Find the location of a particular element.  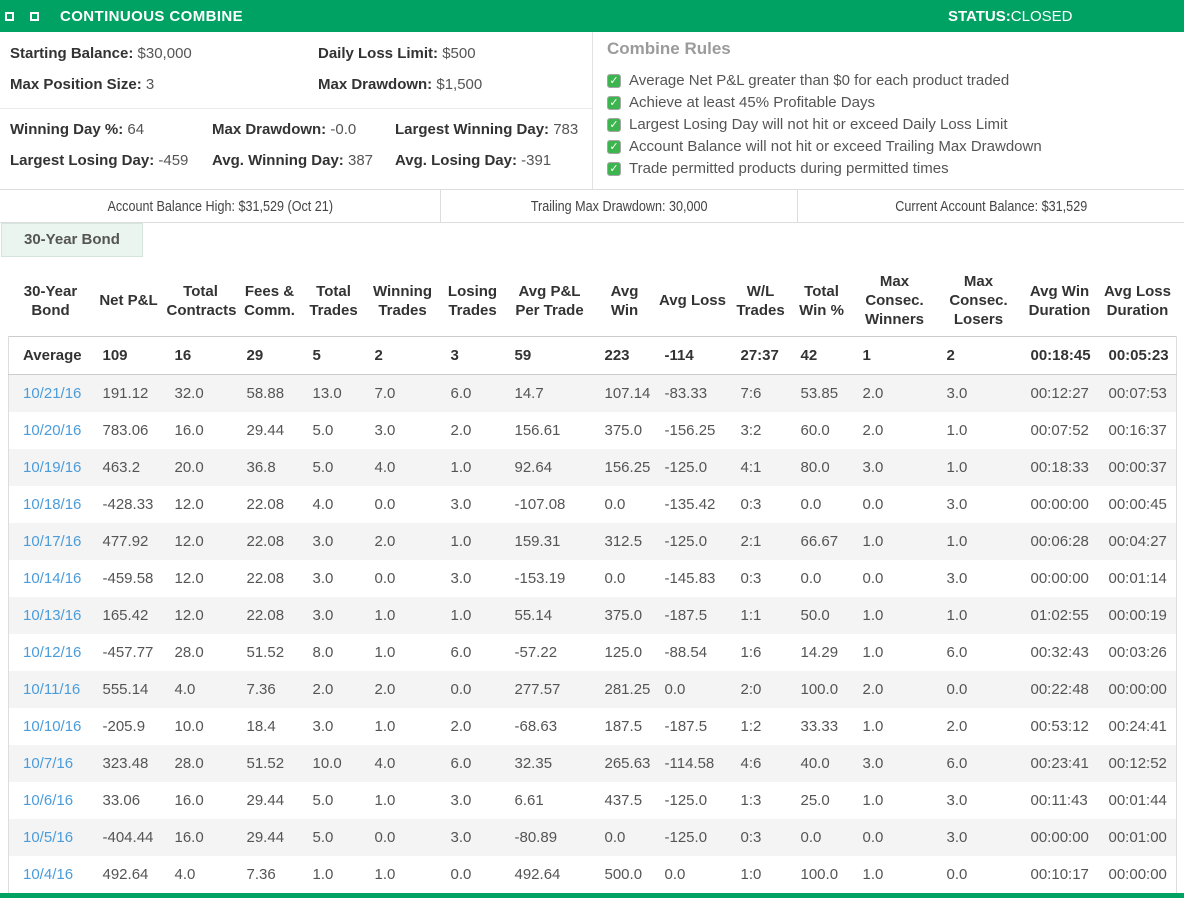

table-cell: 00:12:52 is located at coordinates (1137, 763).